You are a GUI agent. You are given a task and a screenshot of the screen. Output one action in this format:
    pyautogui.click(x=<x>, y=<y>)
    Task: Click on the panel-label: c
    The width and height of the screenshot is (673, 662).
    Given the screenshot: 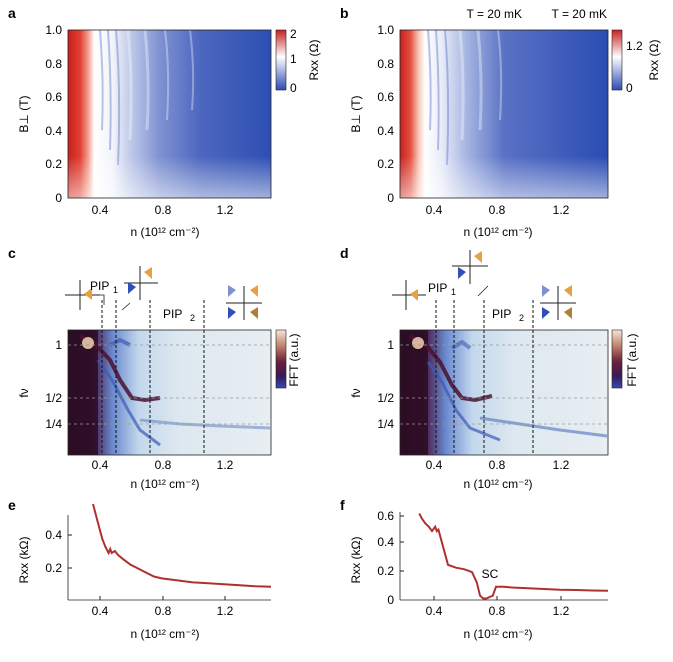 What is the action you would take?
    pyautogui.click(x=12, y=253)
    